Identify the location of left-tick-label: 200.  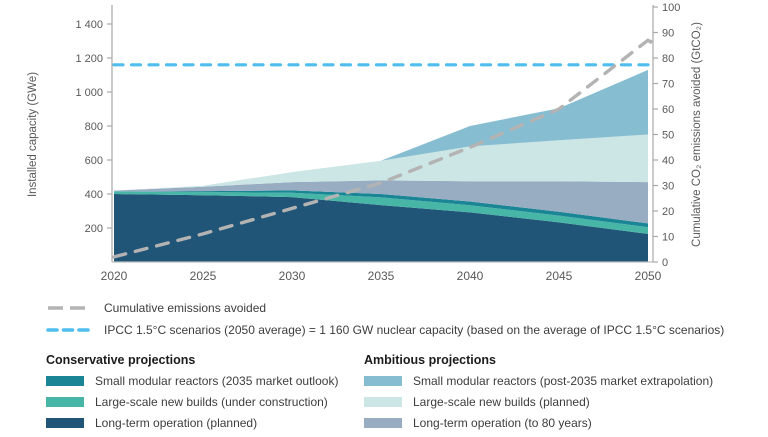
(94, 229).